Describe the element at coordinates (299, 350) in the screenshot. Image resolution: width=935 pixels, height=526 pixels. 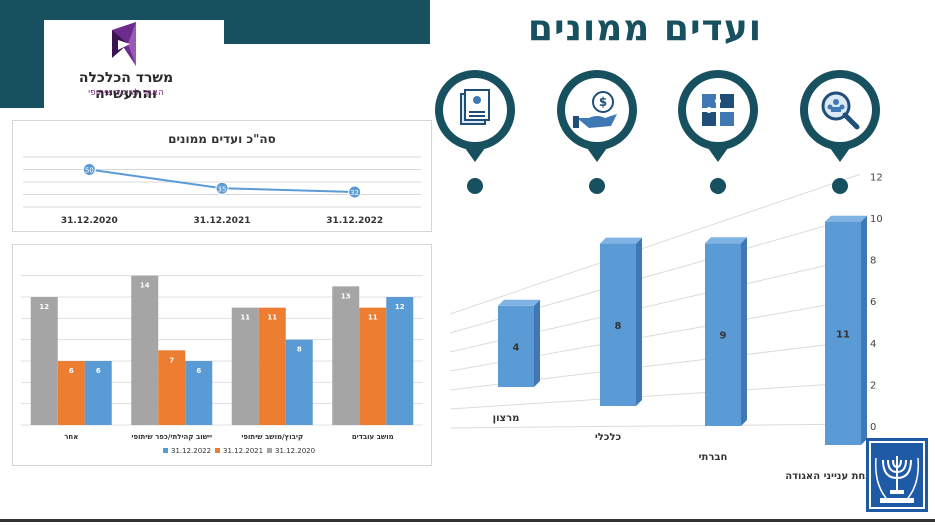
I see `bar-data-label: 8` at that location.